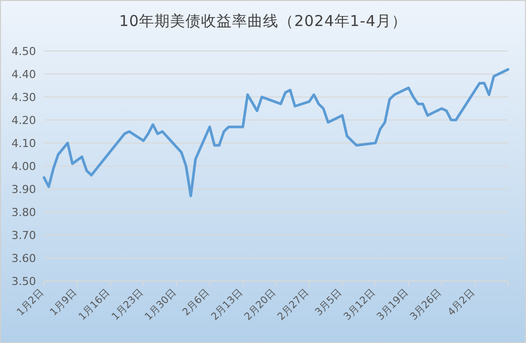  Describe the element at coordinates (461, 302) in the screenshot. I see `x-tick-label: 4月2日` at that location.